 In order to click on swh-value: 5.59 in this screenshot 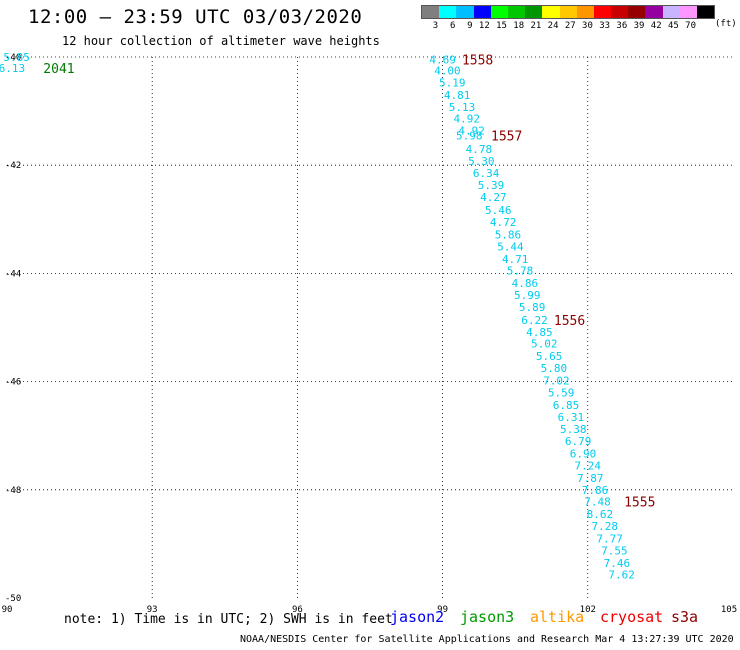, I will do `click(561, 392)`.